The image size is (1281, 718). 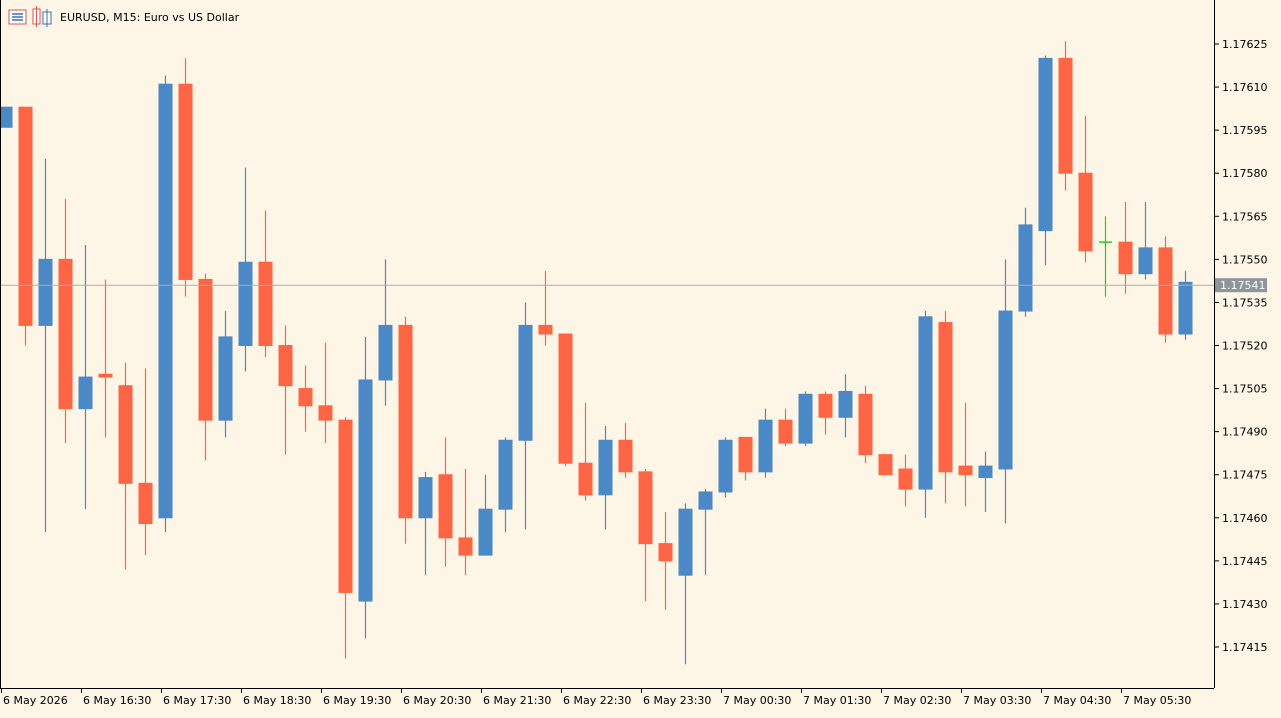 What do you see at coordinates (1245, 647) in the screenshot?
I see `y-tick-label: 1.17415` at bounding box center [1245, 647].